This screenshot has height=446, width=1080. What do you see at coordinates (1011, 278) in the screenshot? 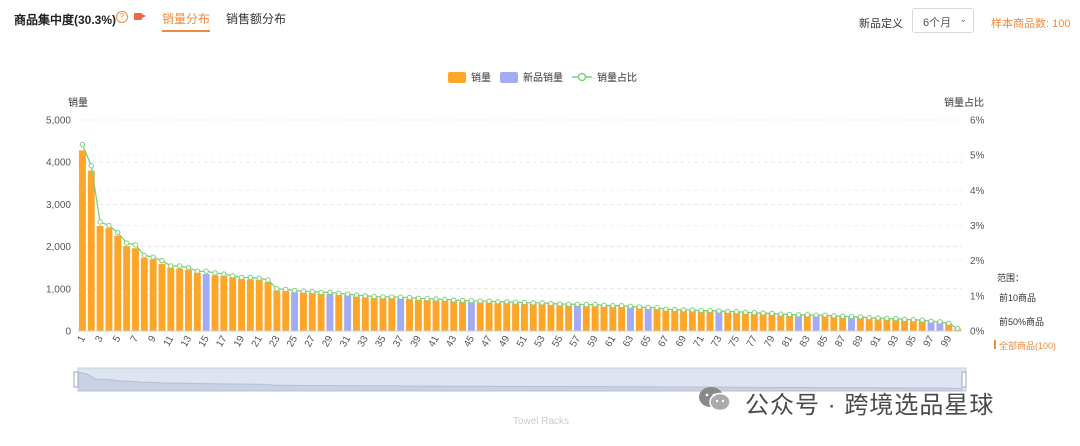
I see `range-label: 范围：` at bounding box center [1011, 278].